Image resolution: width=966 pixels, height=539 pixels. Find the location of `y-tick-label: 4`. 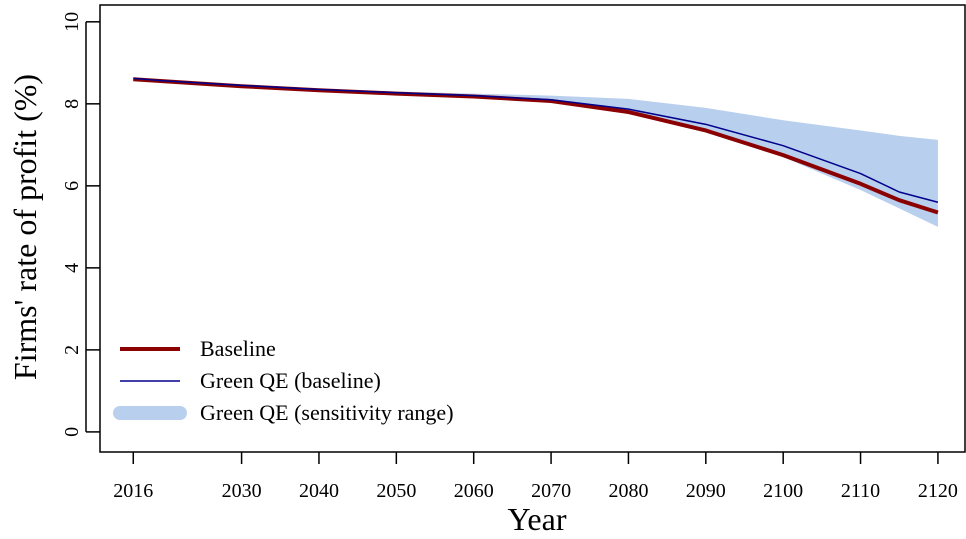

y-tick-label: 4 is located at coordinates (72, 268).